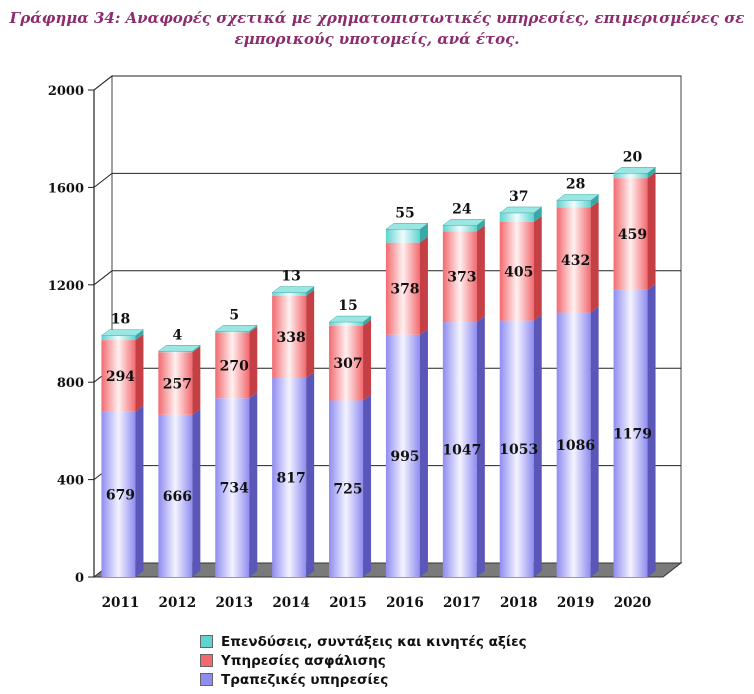 Image resolution: width=754 pixels, height=694 pixels. I want to click on x-tick-label-2011: 2011, so click(121, 603).